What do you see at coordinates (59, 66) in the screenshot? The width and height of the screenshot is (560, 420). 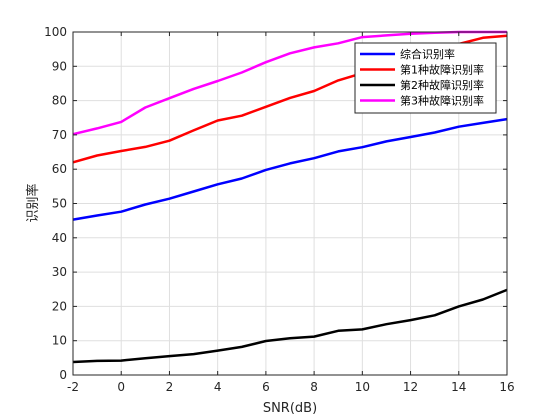 I see `y-tick-label: 90` at bounding box center [59, 66].